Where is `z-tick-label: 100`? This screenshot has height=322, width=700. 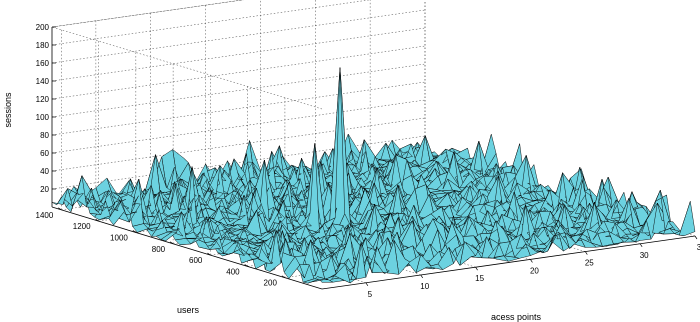 z-tick-label: 100 is located at coordinates (43, 117).